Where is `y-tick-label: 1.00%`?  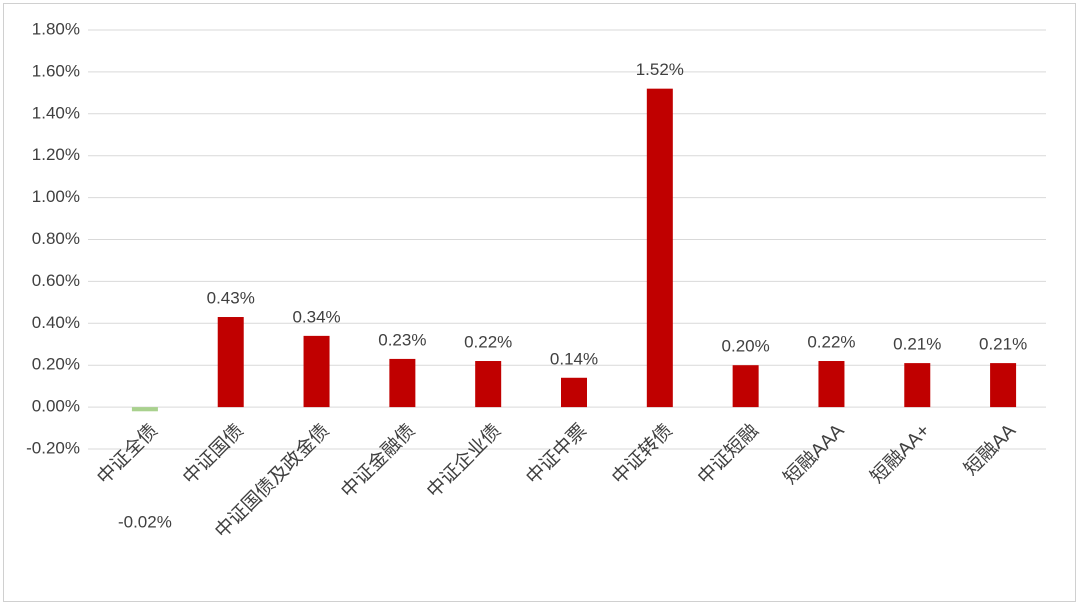 y-tick-label: 1.00% is located at coordinates (56, 196).